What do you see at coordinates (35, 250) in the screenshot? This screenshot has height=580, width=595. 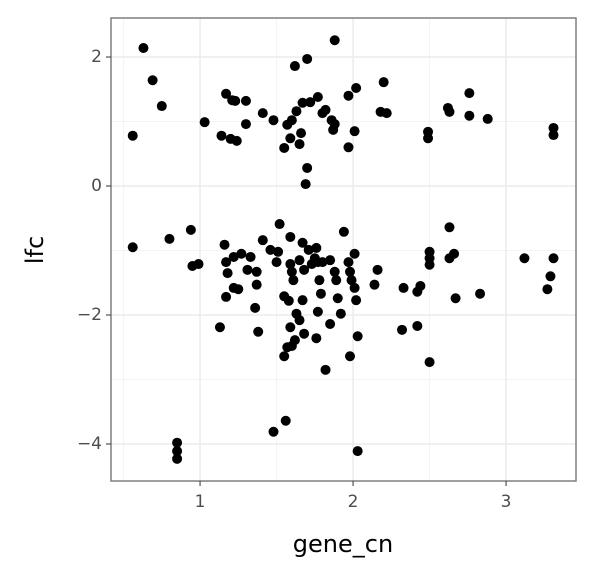 I see `y-axis-title: lfc` at bounding box center [35, 250].